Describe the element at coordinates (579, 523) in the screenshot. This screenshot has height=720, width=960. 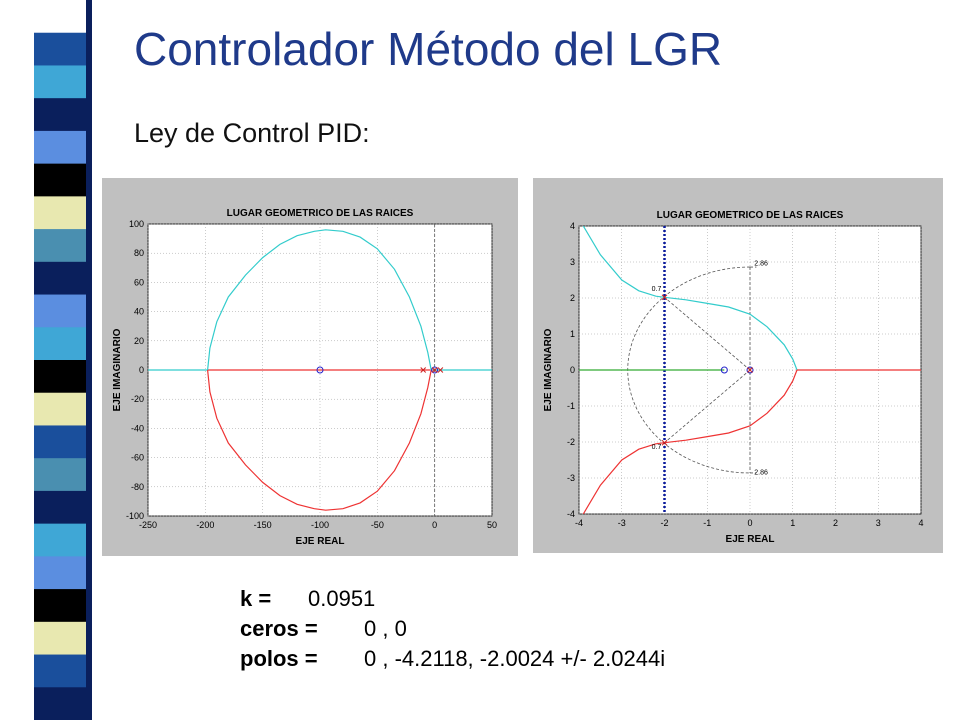
I see `x-tick-label: -4` at that location.